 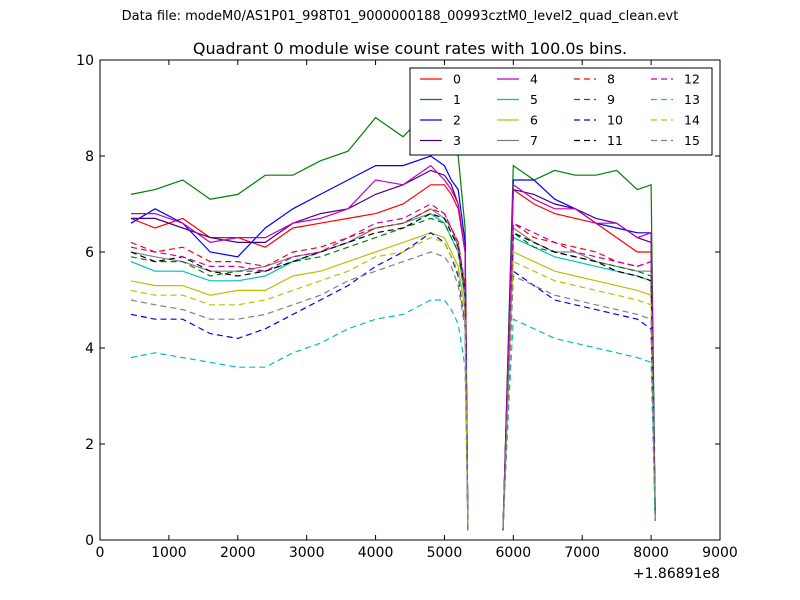 What do you see at coordinates (89, 157) in the screenshot?
I see `y-tick-label-8: 8` at bounding box center [89, 157].